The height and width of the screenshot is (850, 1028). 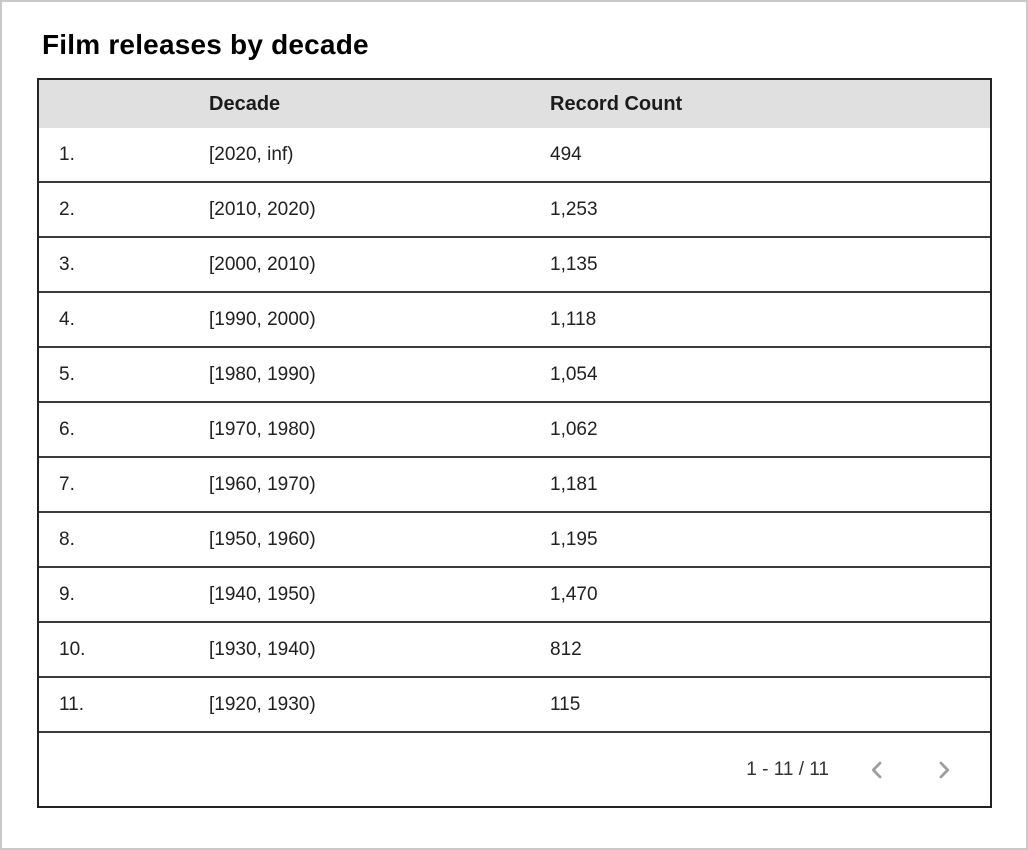 I want to click on decade-cell: [1950, 1960), so click(x=262, y=539).